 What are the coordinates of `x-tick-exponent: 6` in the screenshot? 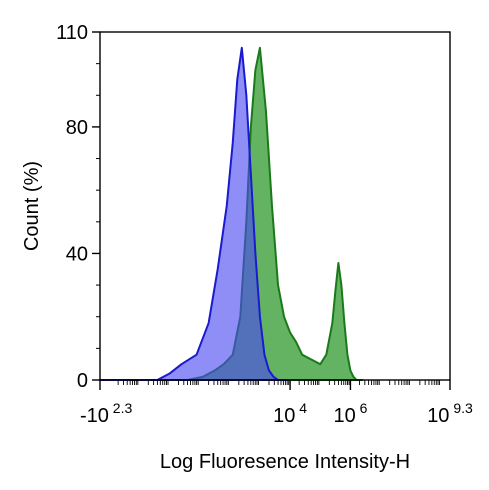 It's located at (362, 408).